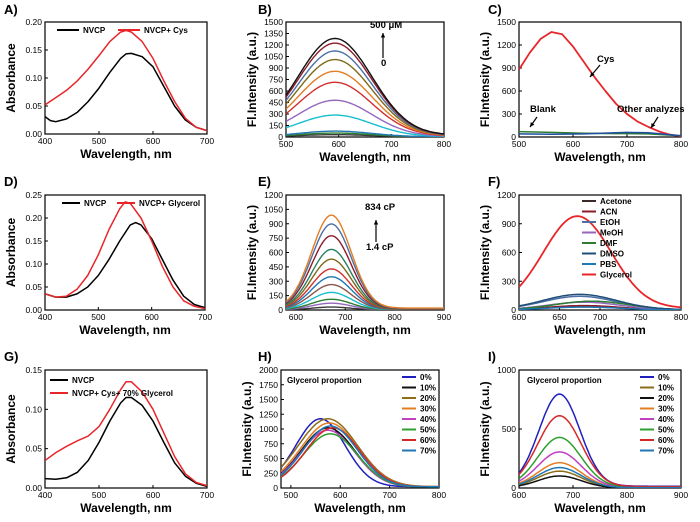  Describe the element at coordinates (600, 429) in the screenshot. I see `plot-frame-i` at that location.